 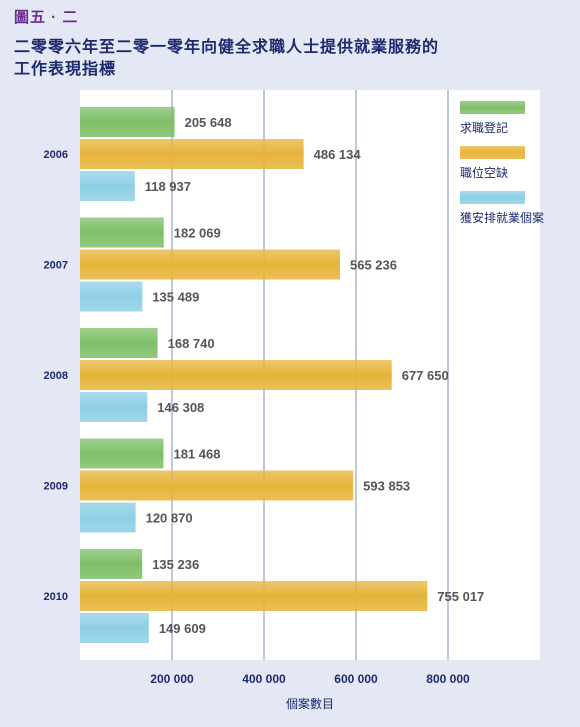 What do you see at coordinates (460, 596) in the screenshot?
I see `value-label-vacancies-2010: 755 017` at bounding box center [460, 596].